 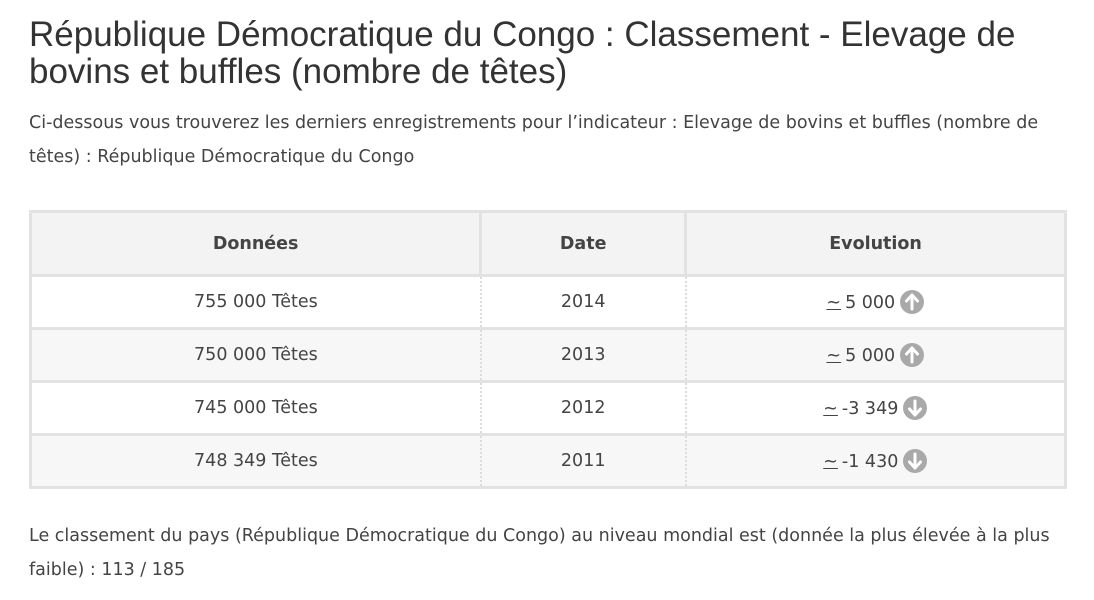 What do you see at coordinates (256, 244) in the screenshot?
I see `header-data: Données` at bounding box center [256, 244].